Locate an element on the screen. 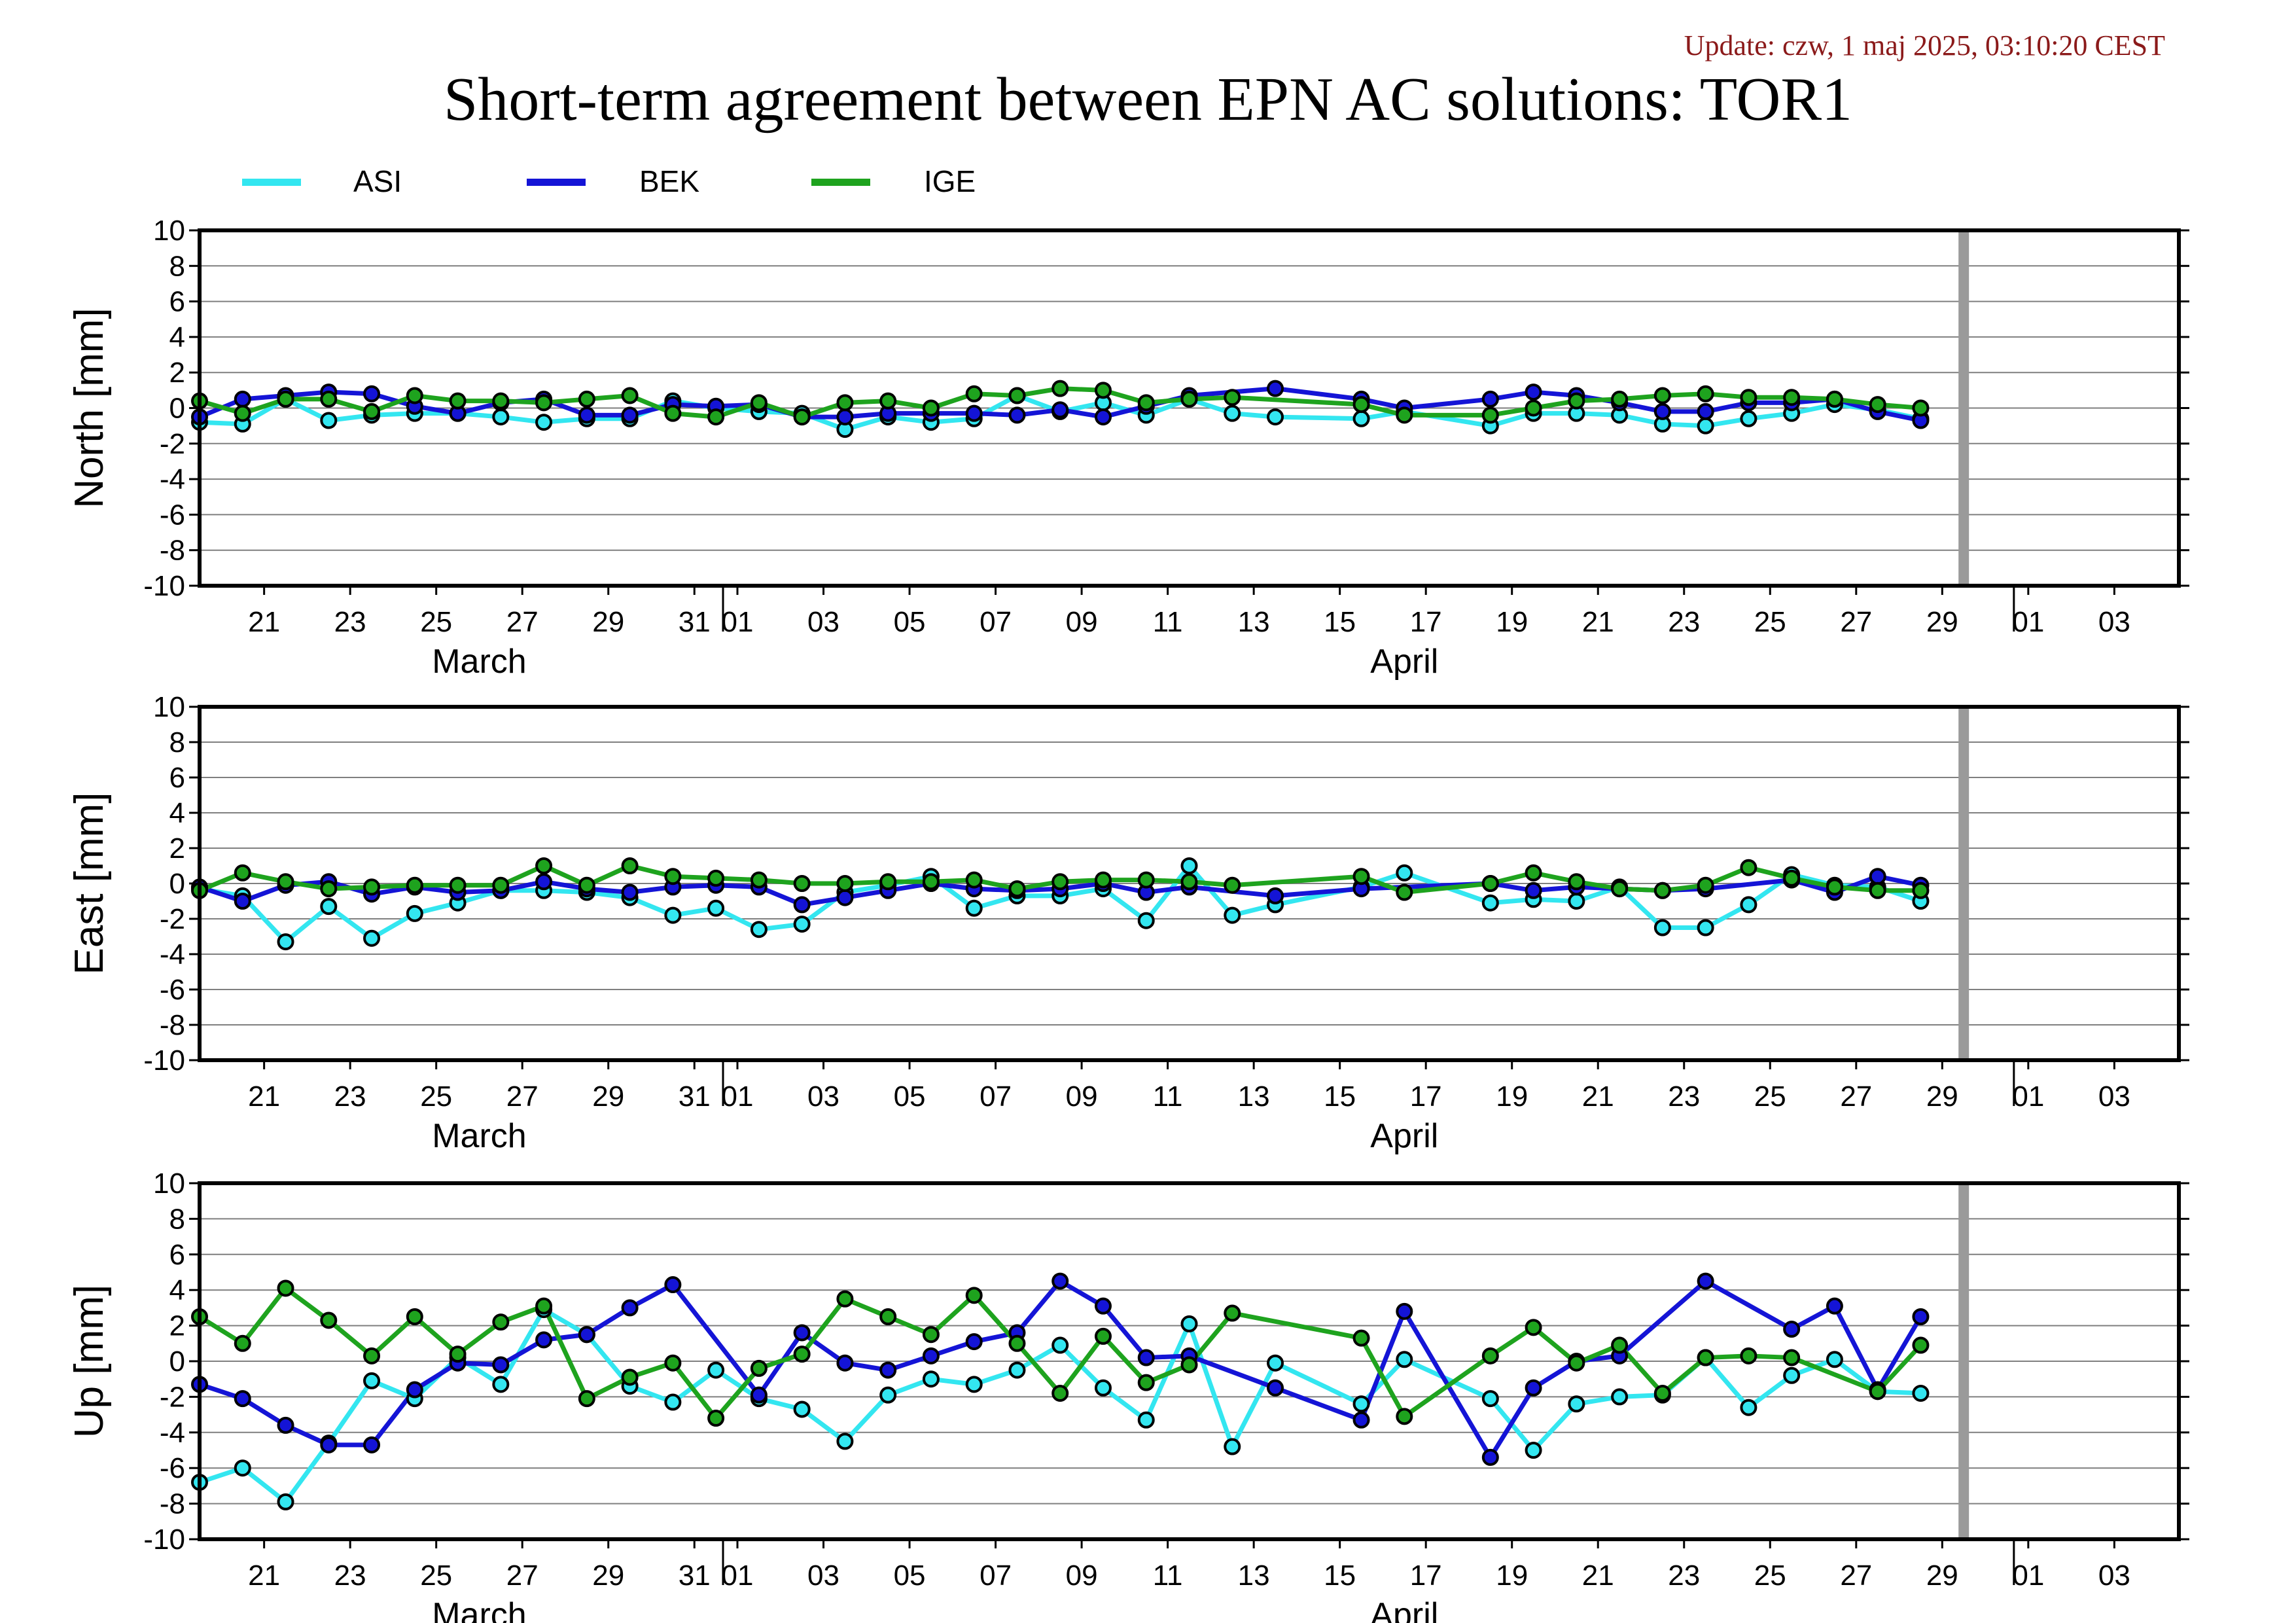 The height and width of the screenshot is (1623, 2296). legend-swatch-asi is located at coordinates (271, 182).